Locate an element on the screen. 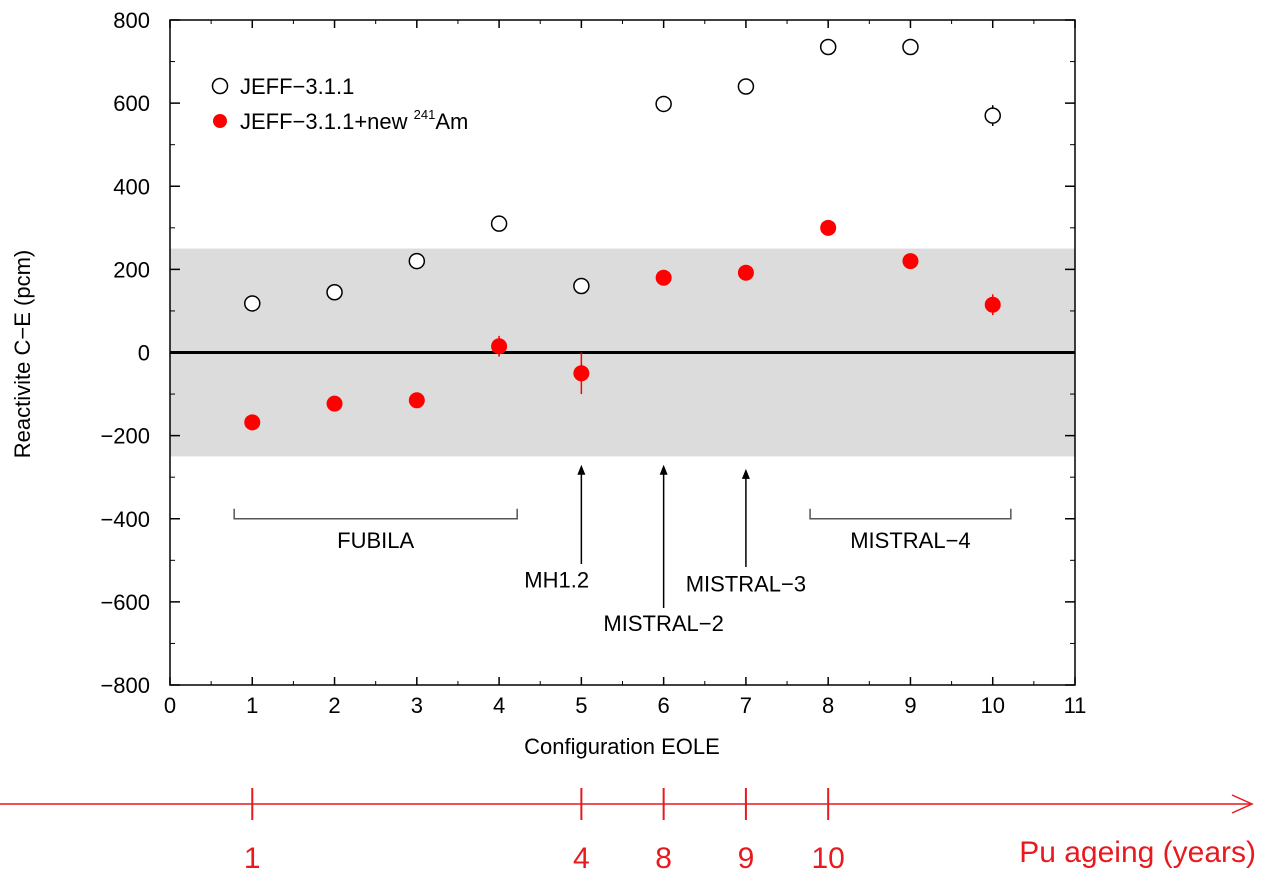  legend-label-jeff-new-am: JEFF−3.1.1+new 241Am is located at coordinates (354, 120).